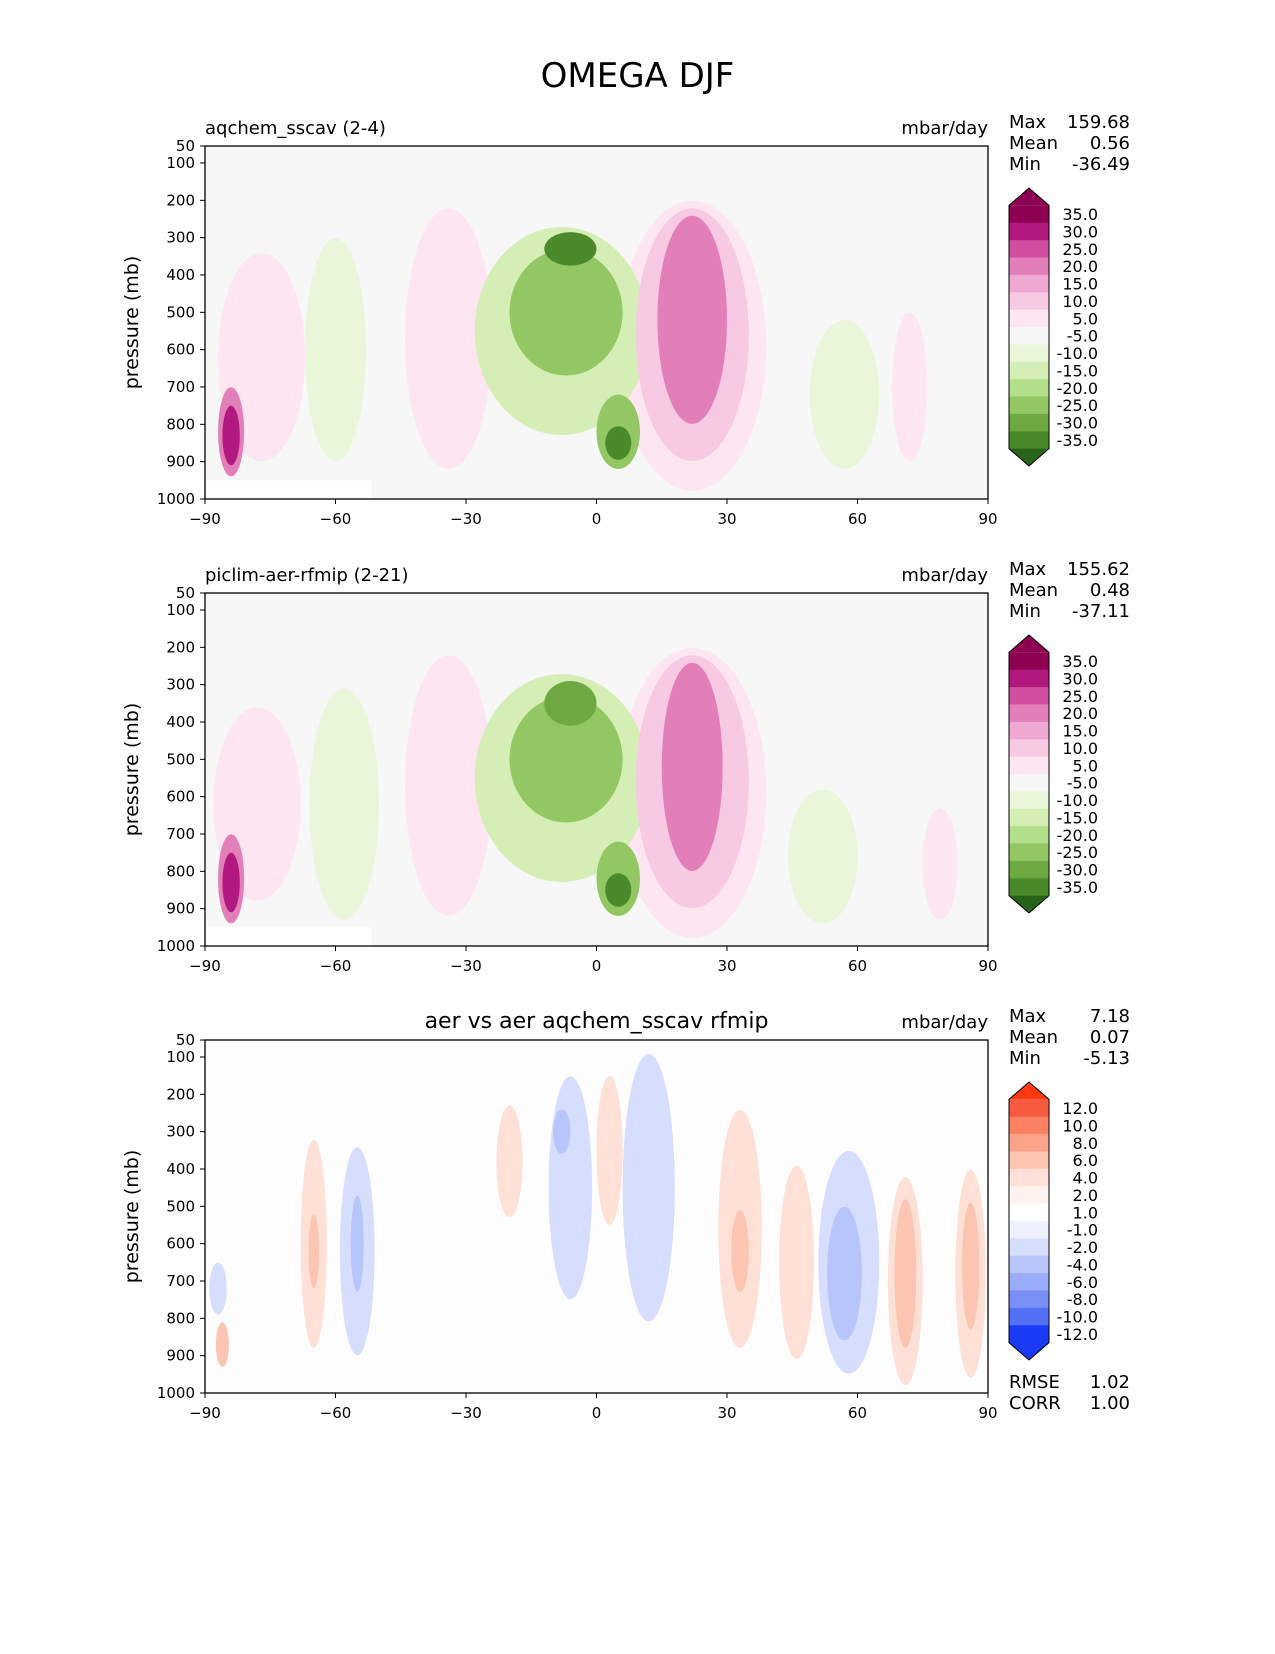 This screenshot has width=1275, height=1654. Describe the element at coordinates (1080, 1125) in the screenshot. I see `colorbar-label: 10.0` at that location.